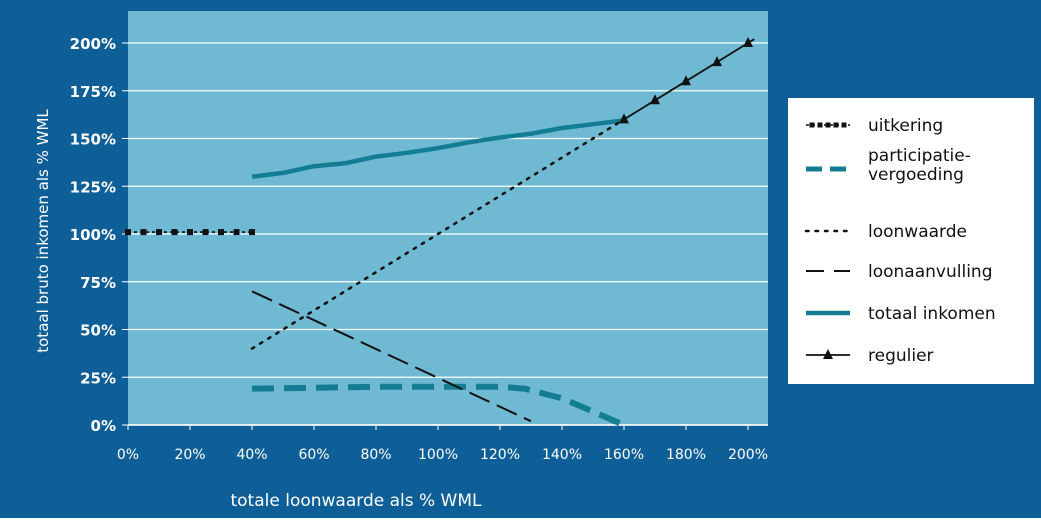  Describe the element at coordinates (103, 426) in the screenshot. I see `y-tick-label: 0%` at that location.